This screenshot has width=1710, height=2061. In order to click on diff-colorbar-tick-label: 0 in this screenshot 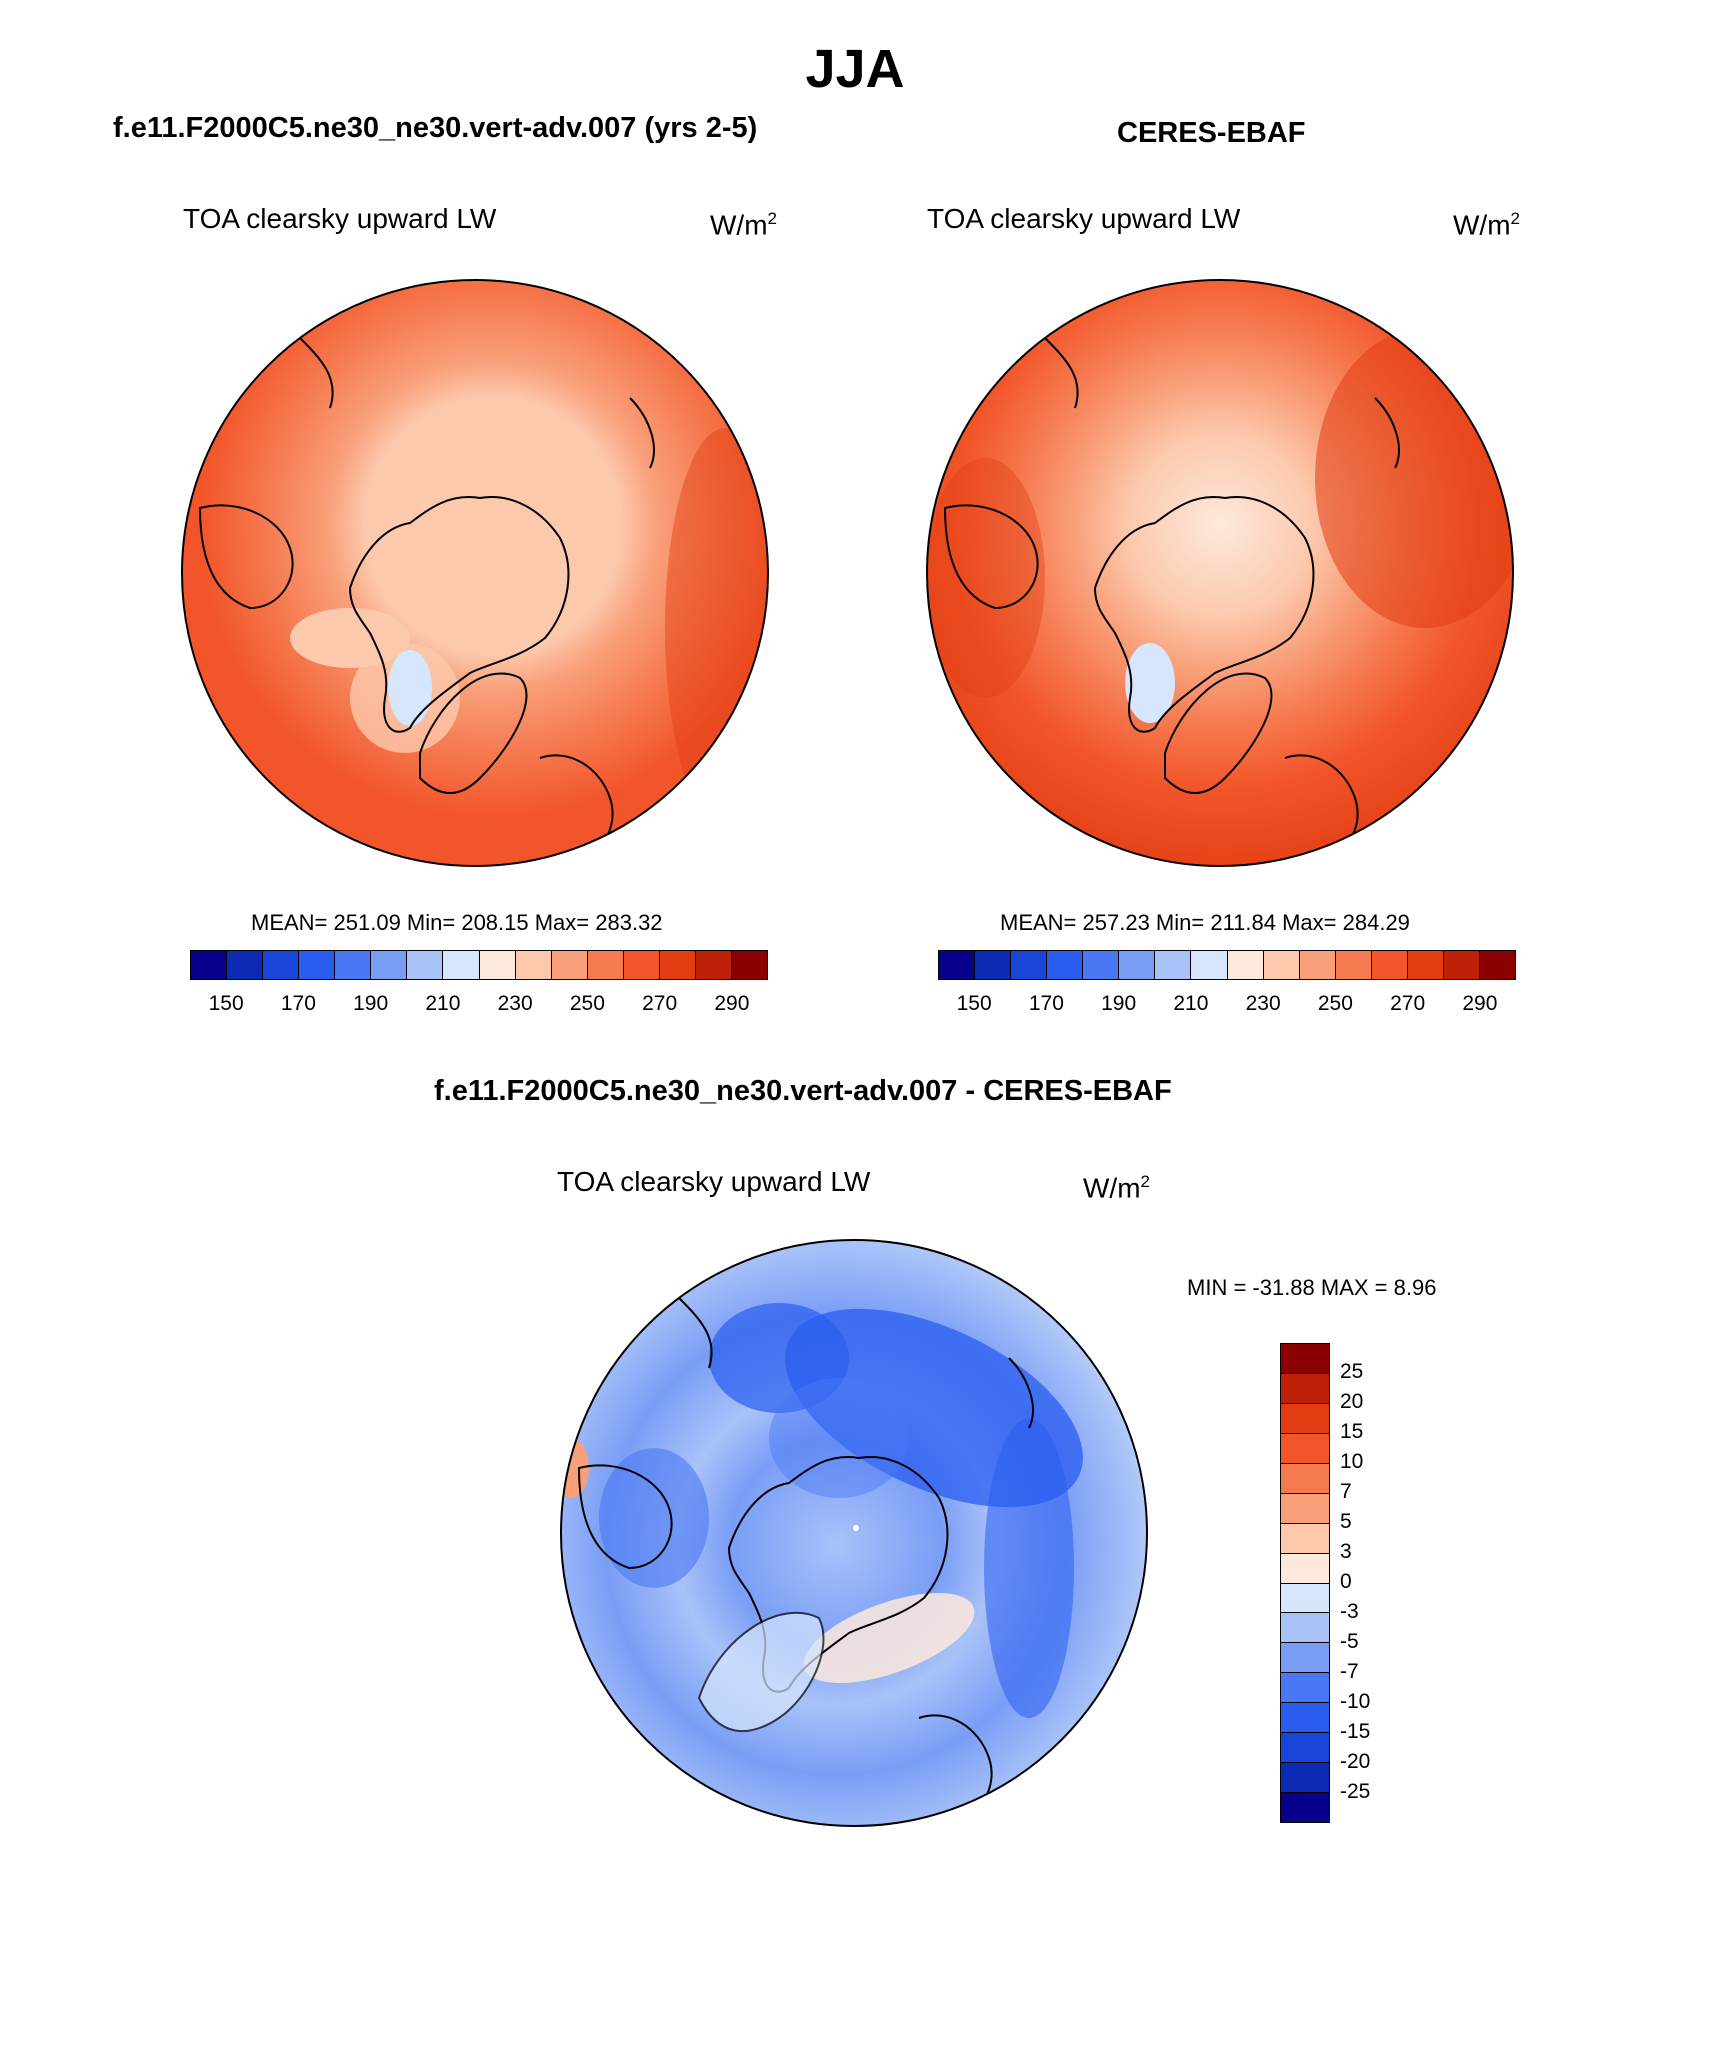, I will do `click(1346, 1581)`.